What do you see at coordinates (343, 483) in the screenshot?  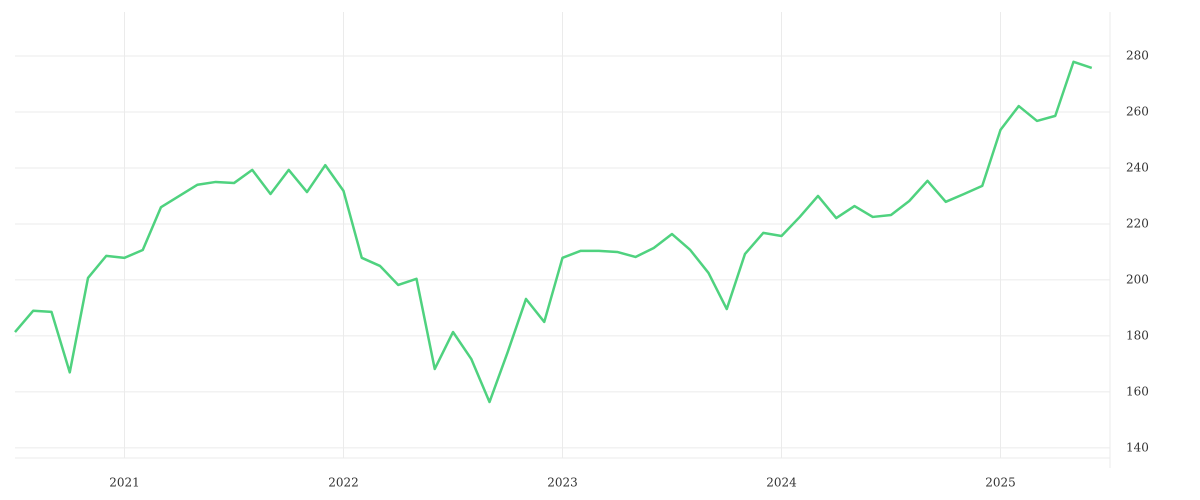 I see `x-tick-label: 2022` at bounding box center [343, 483].